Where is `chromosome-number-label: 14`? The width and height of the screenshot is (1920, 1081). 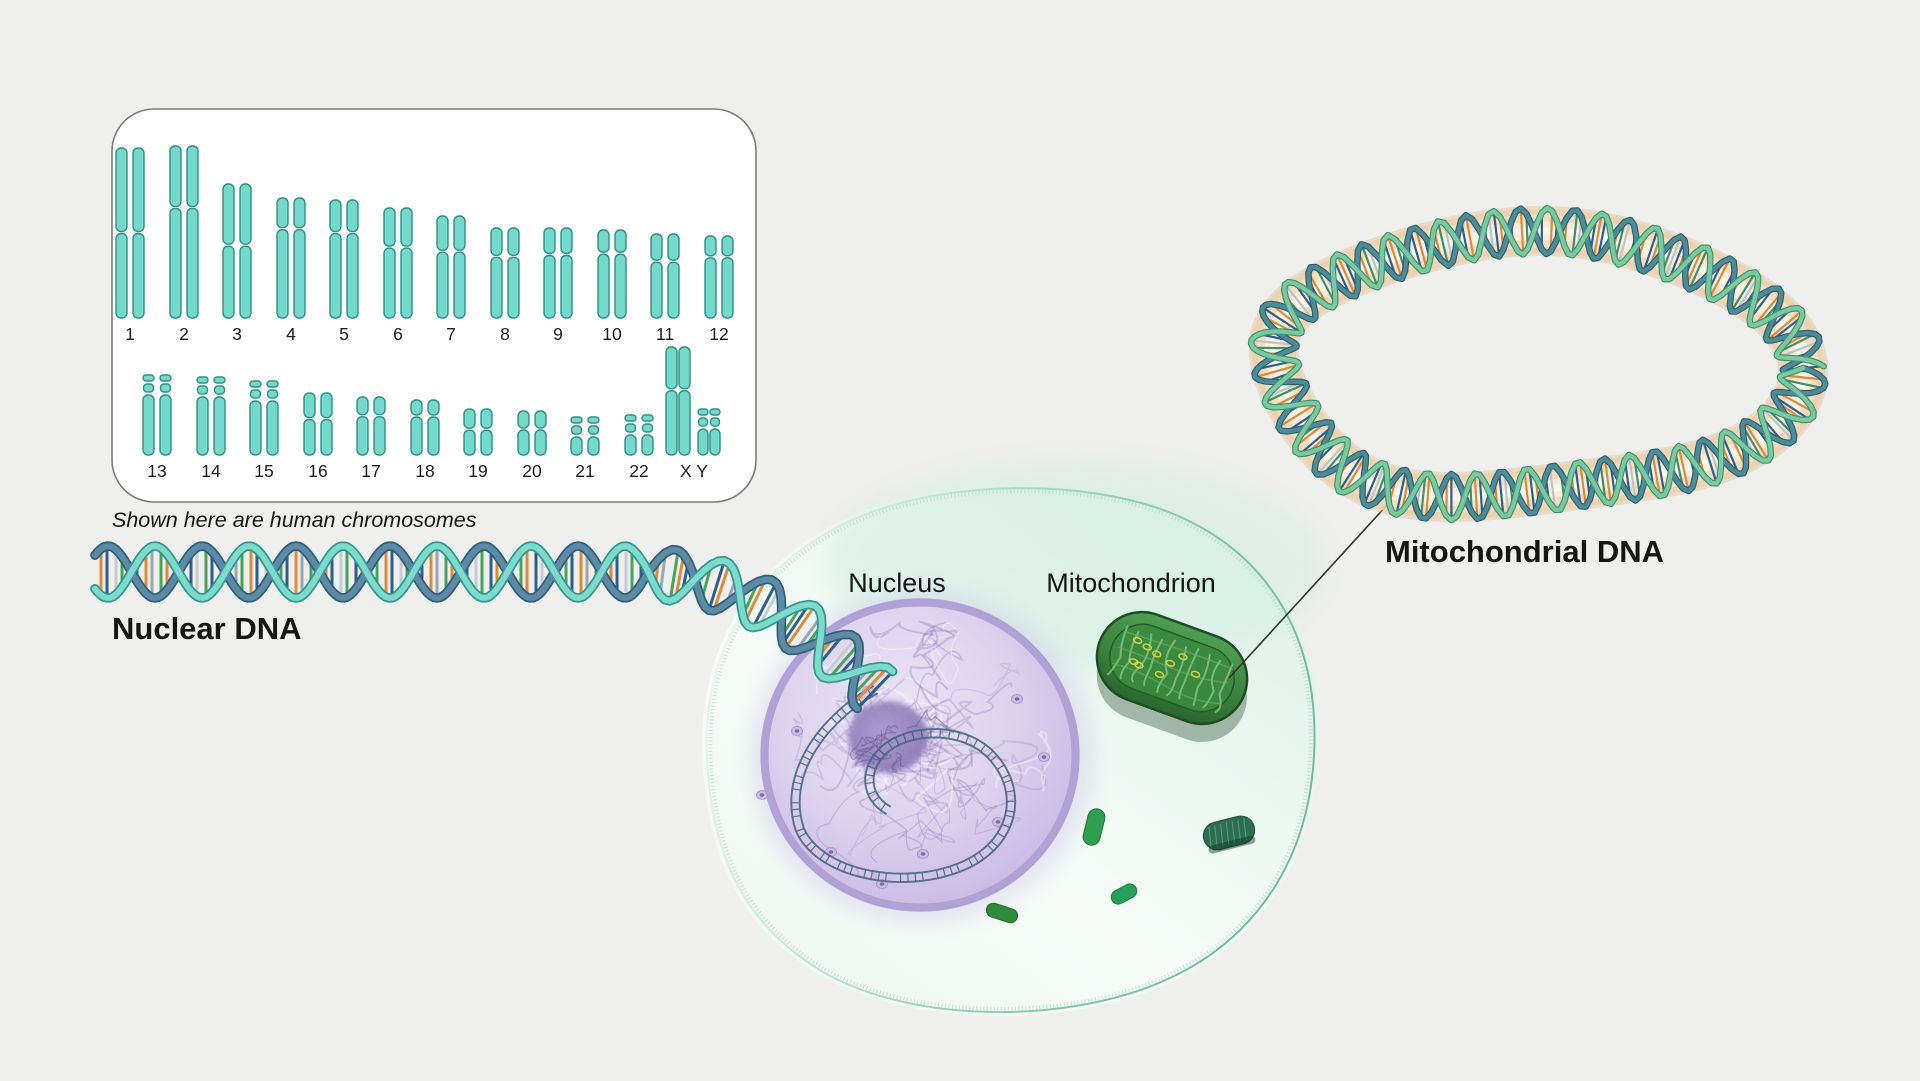 chromosome-number-label: 14 is located at coordinates (211, 471).